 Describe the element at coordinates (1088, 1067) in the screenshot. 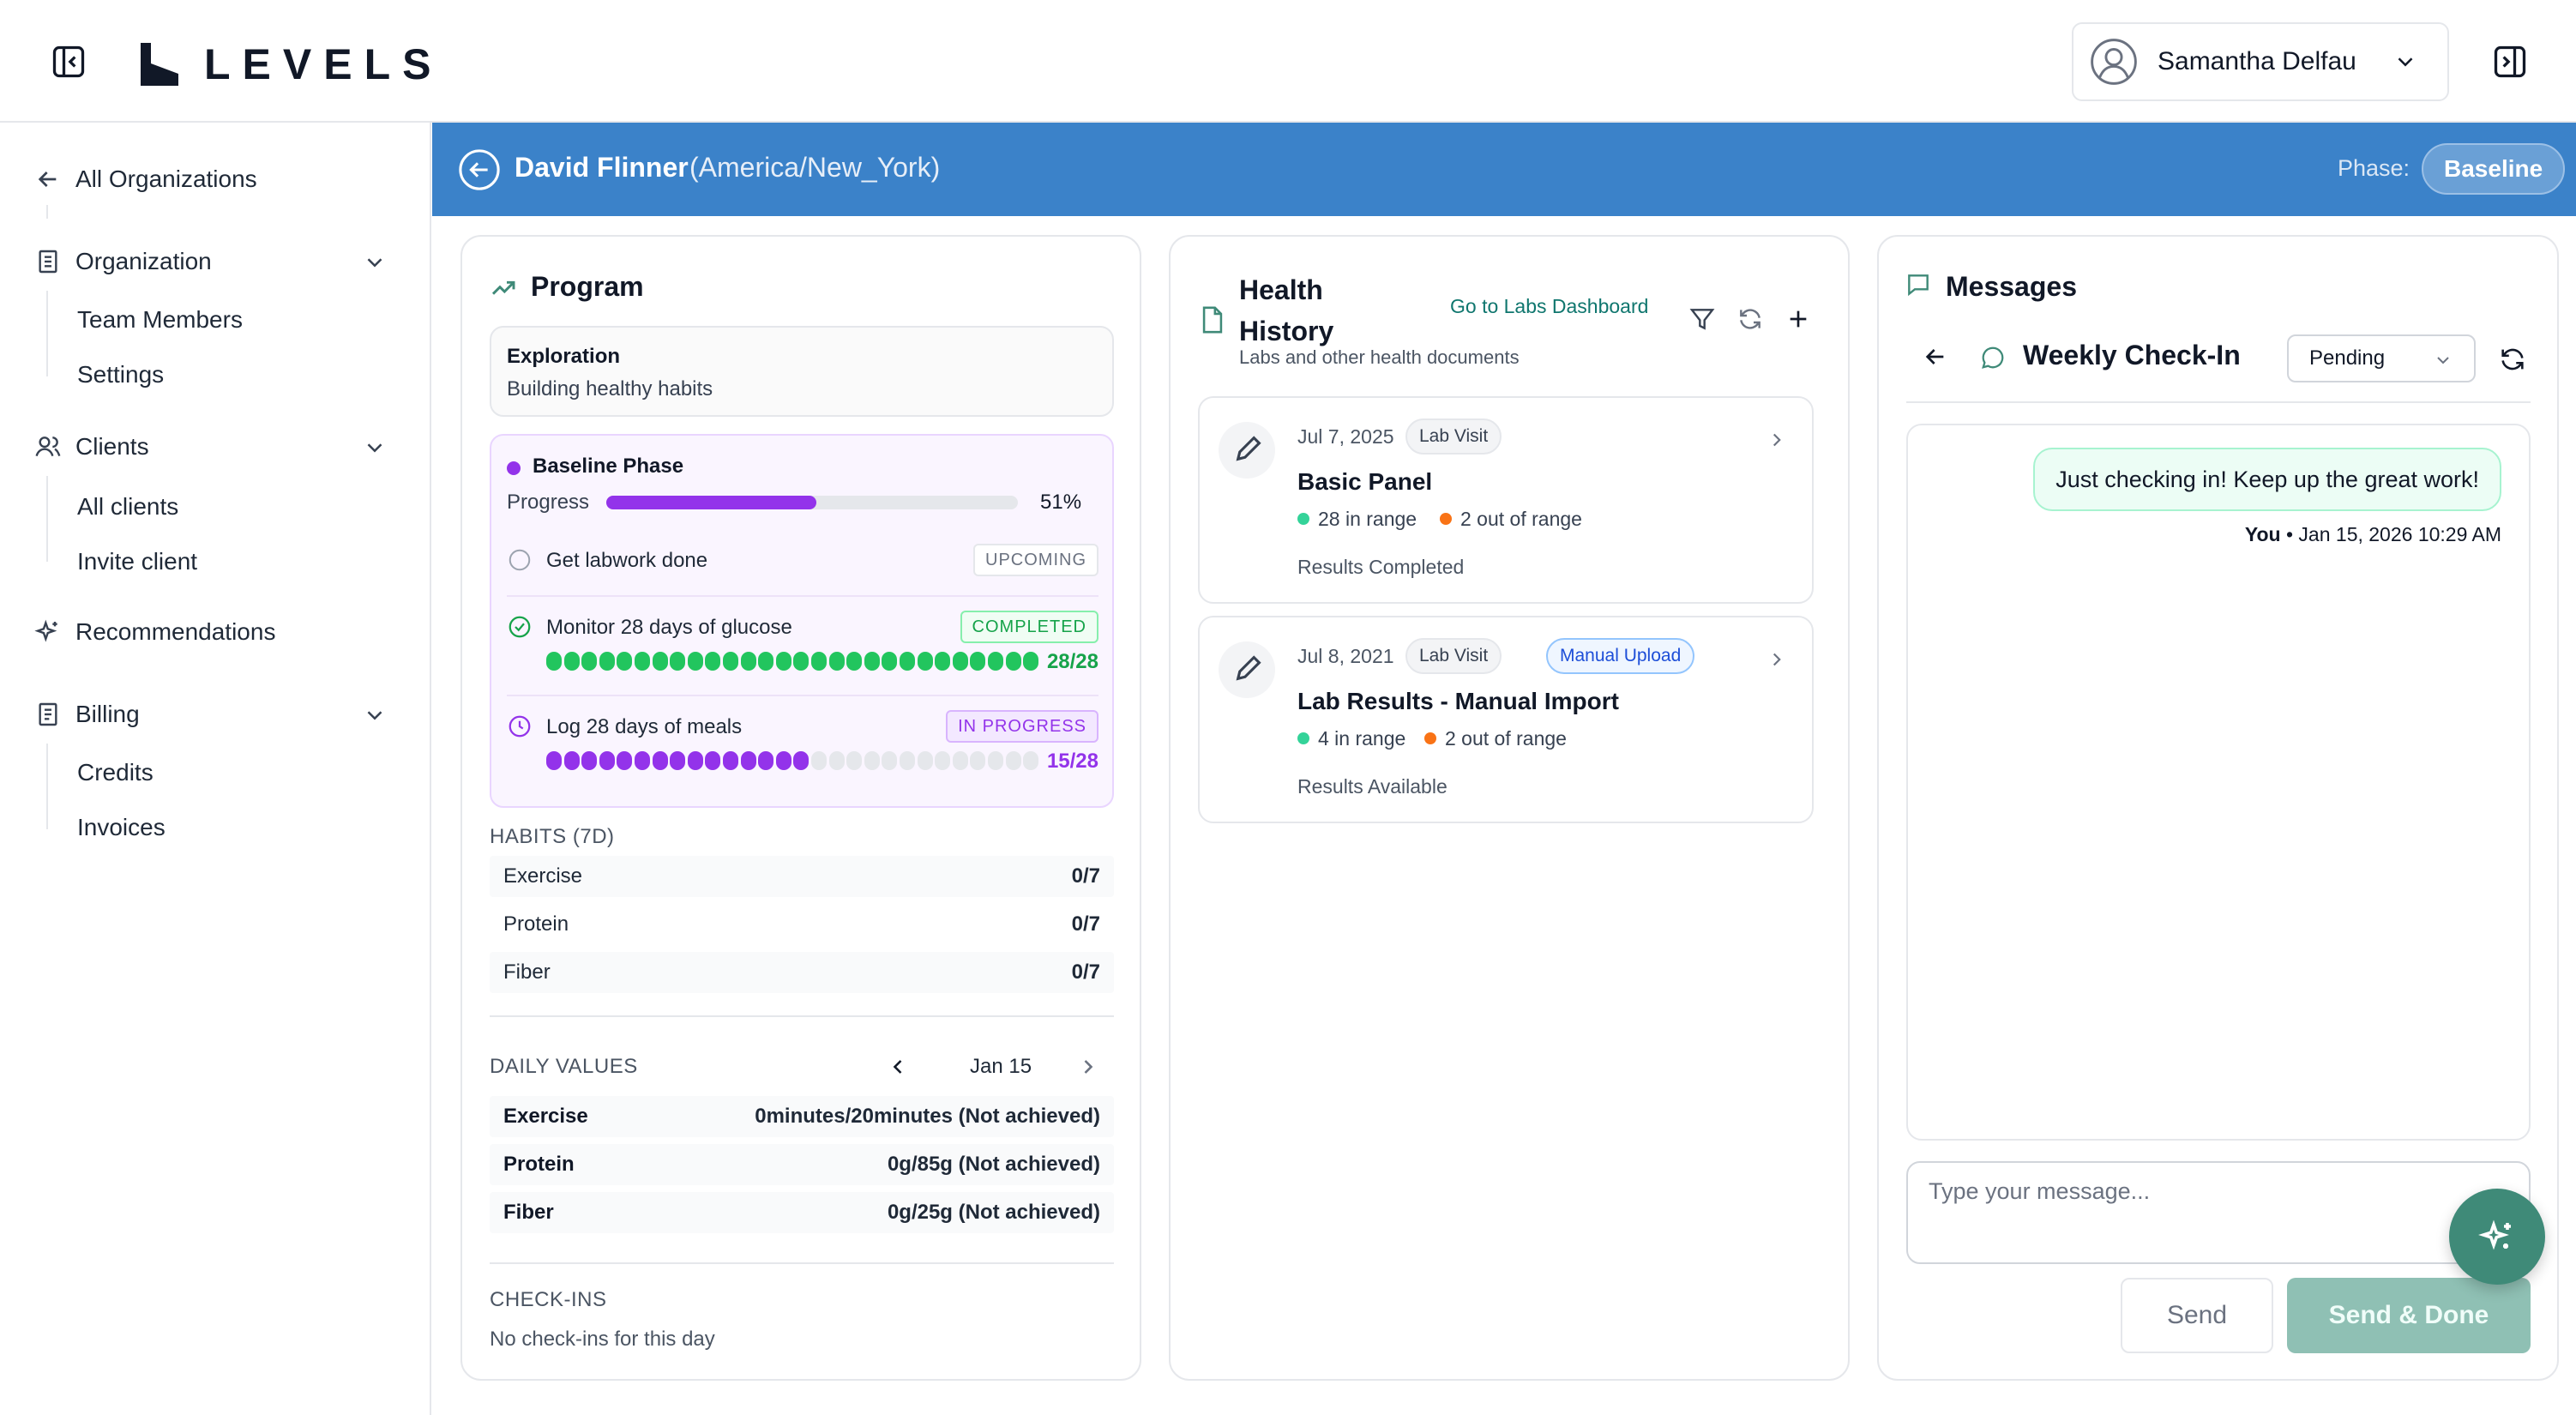

I see `chevron-right-icon` at that location.